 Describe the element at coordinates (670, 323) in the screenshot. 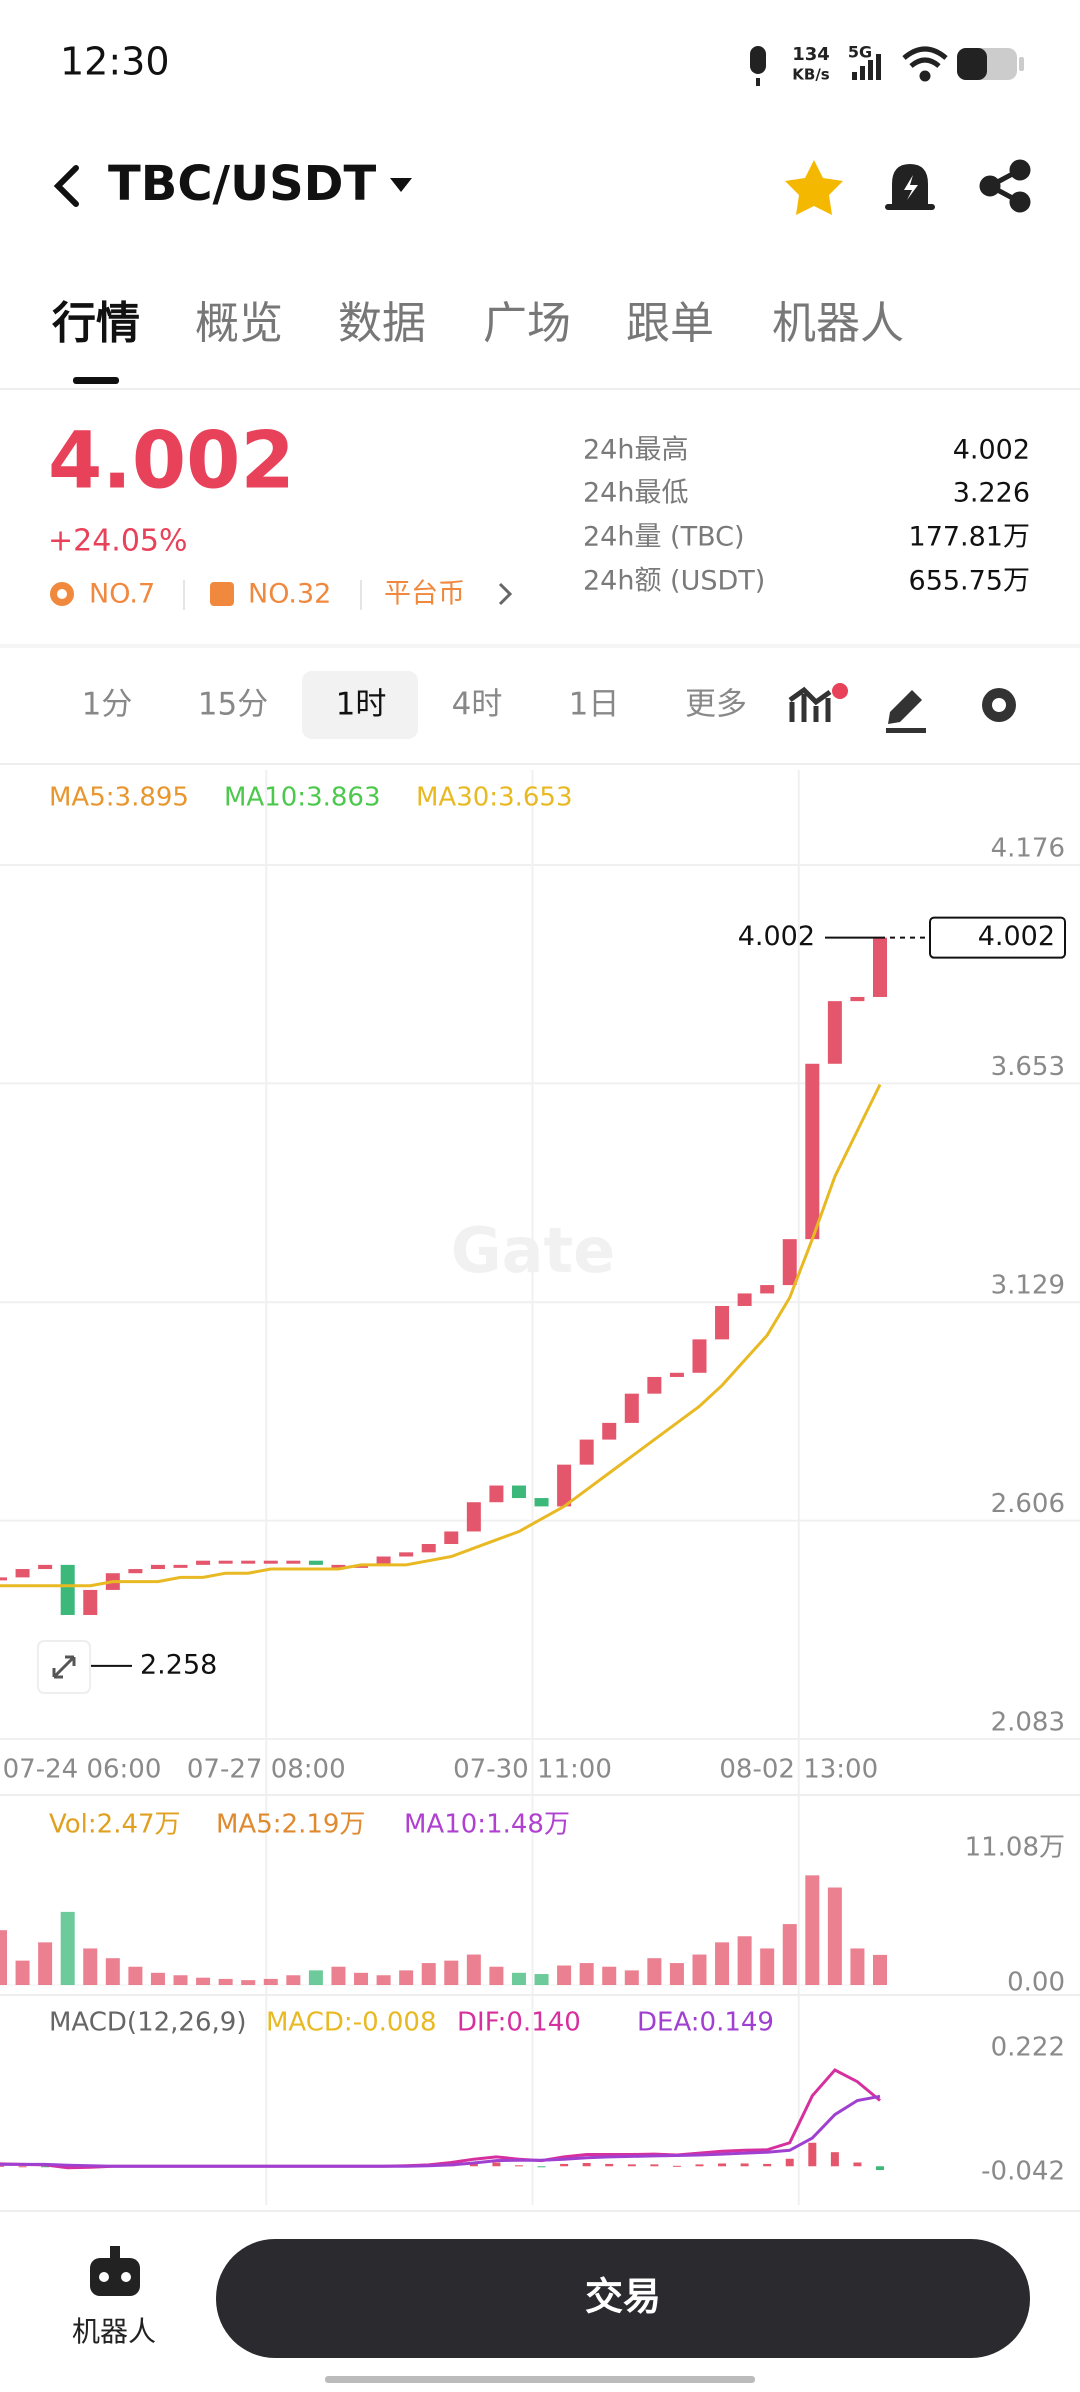

I see `tab: 跟单` at that location.